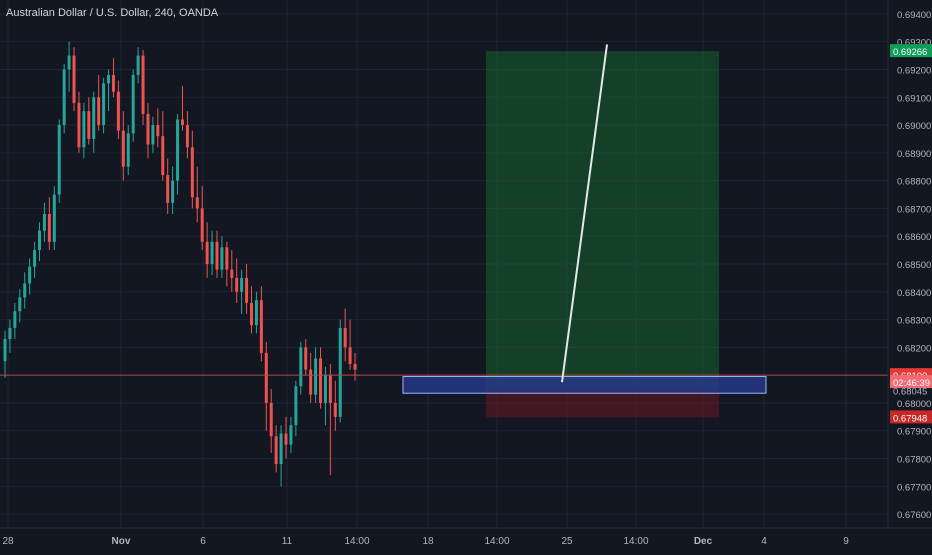 This screenshot has height=555, width=932. I want to click on y-tick-label: 0.68300, so click(914, 321).